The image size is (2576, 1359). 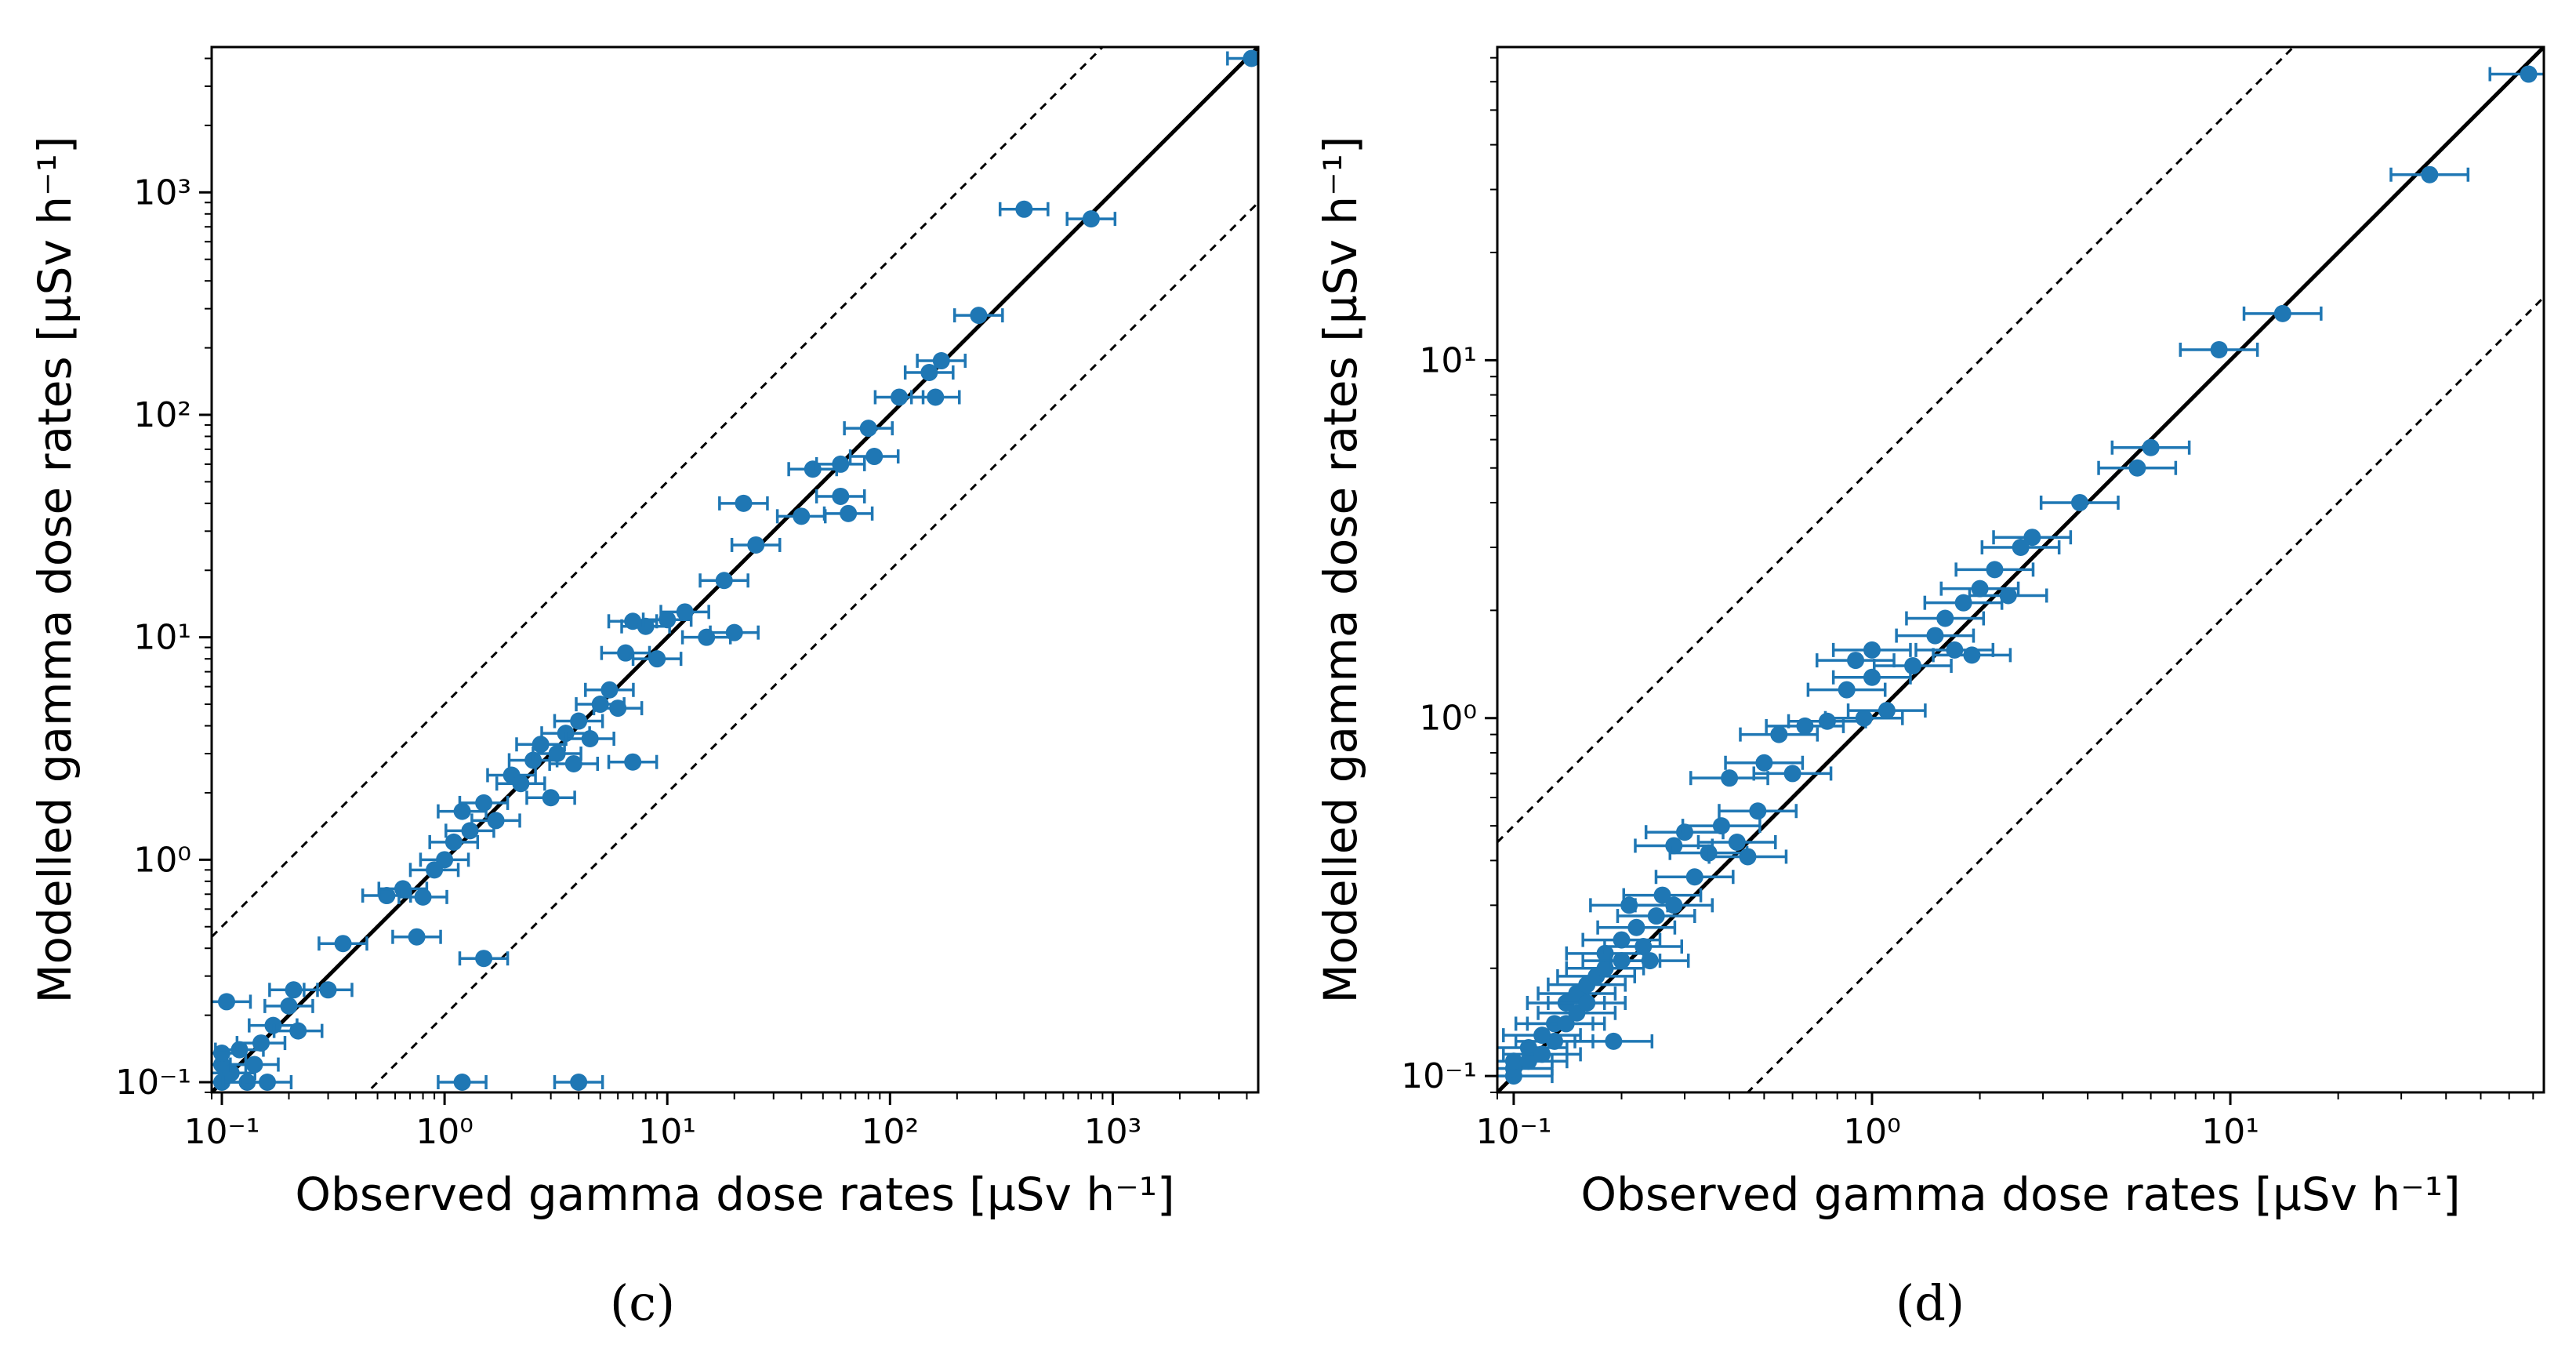 What do you see at coordinates (153, 1083) in the screenshot?
I see `y-tick-label: 10⁻¹` at bounding box center [153, 1083].